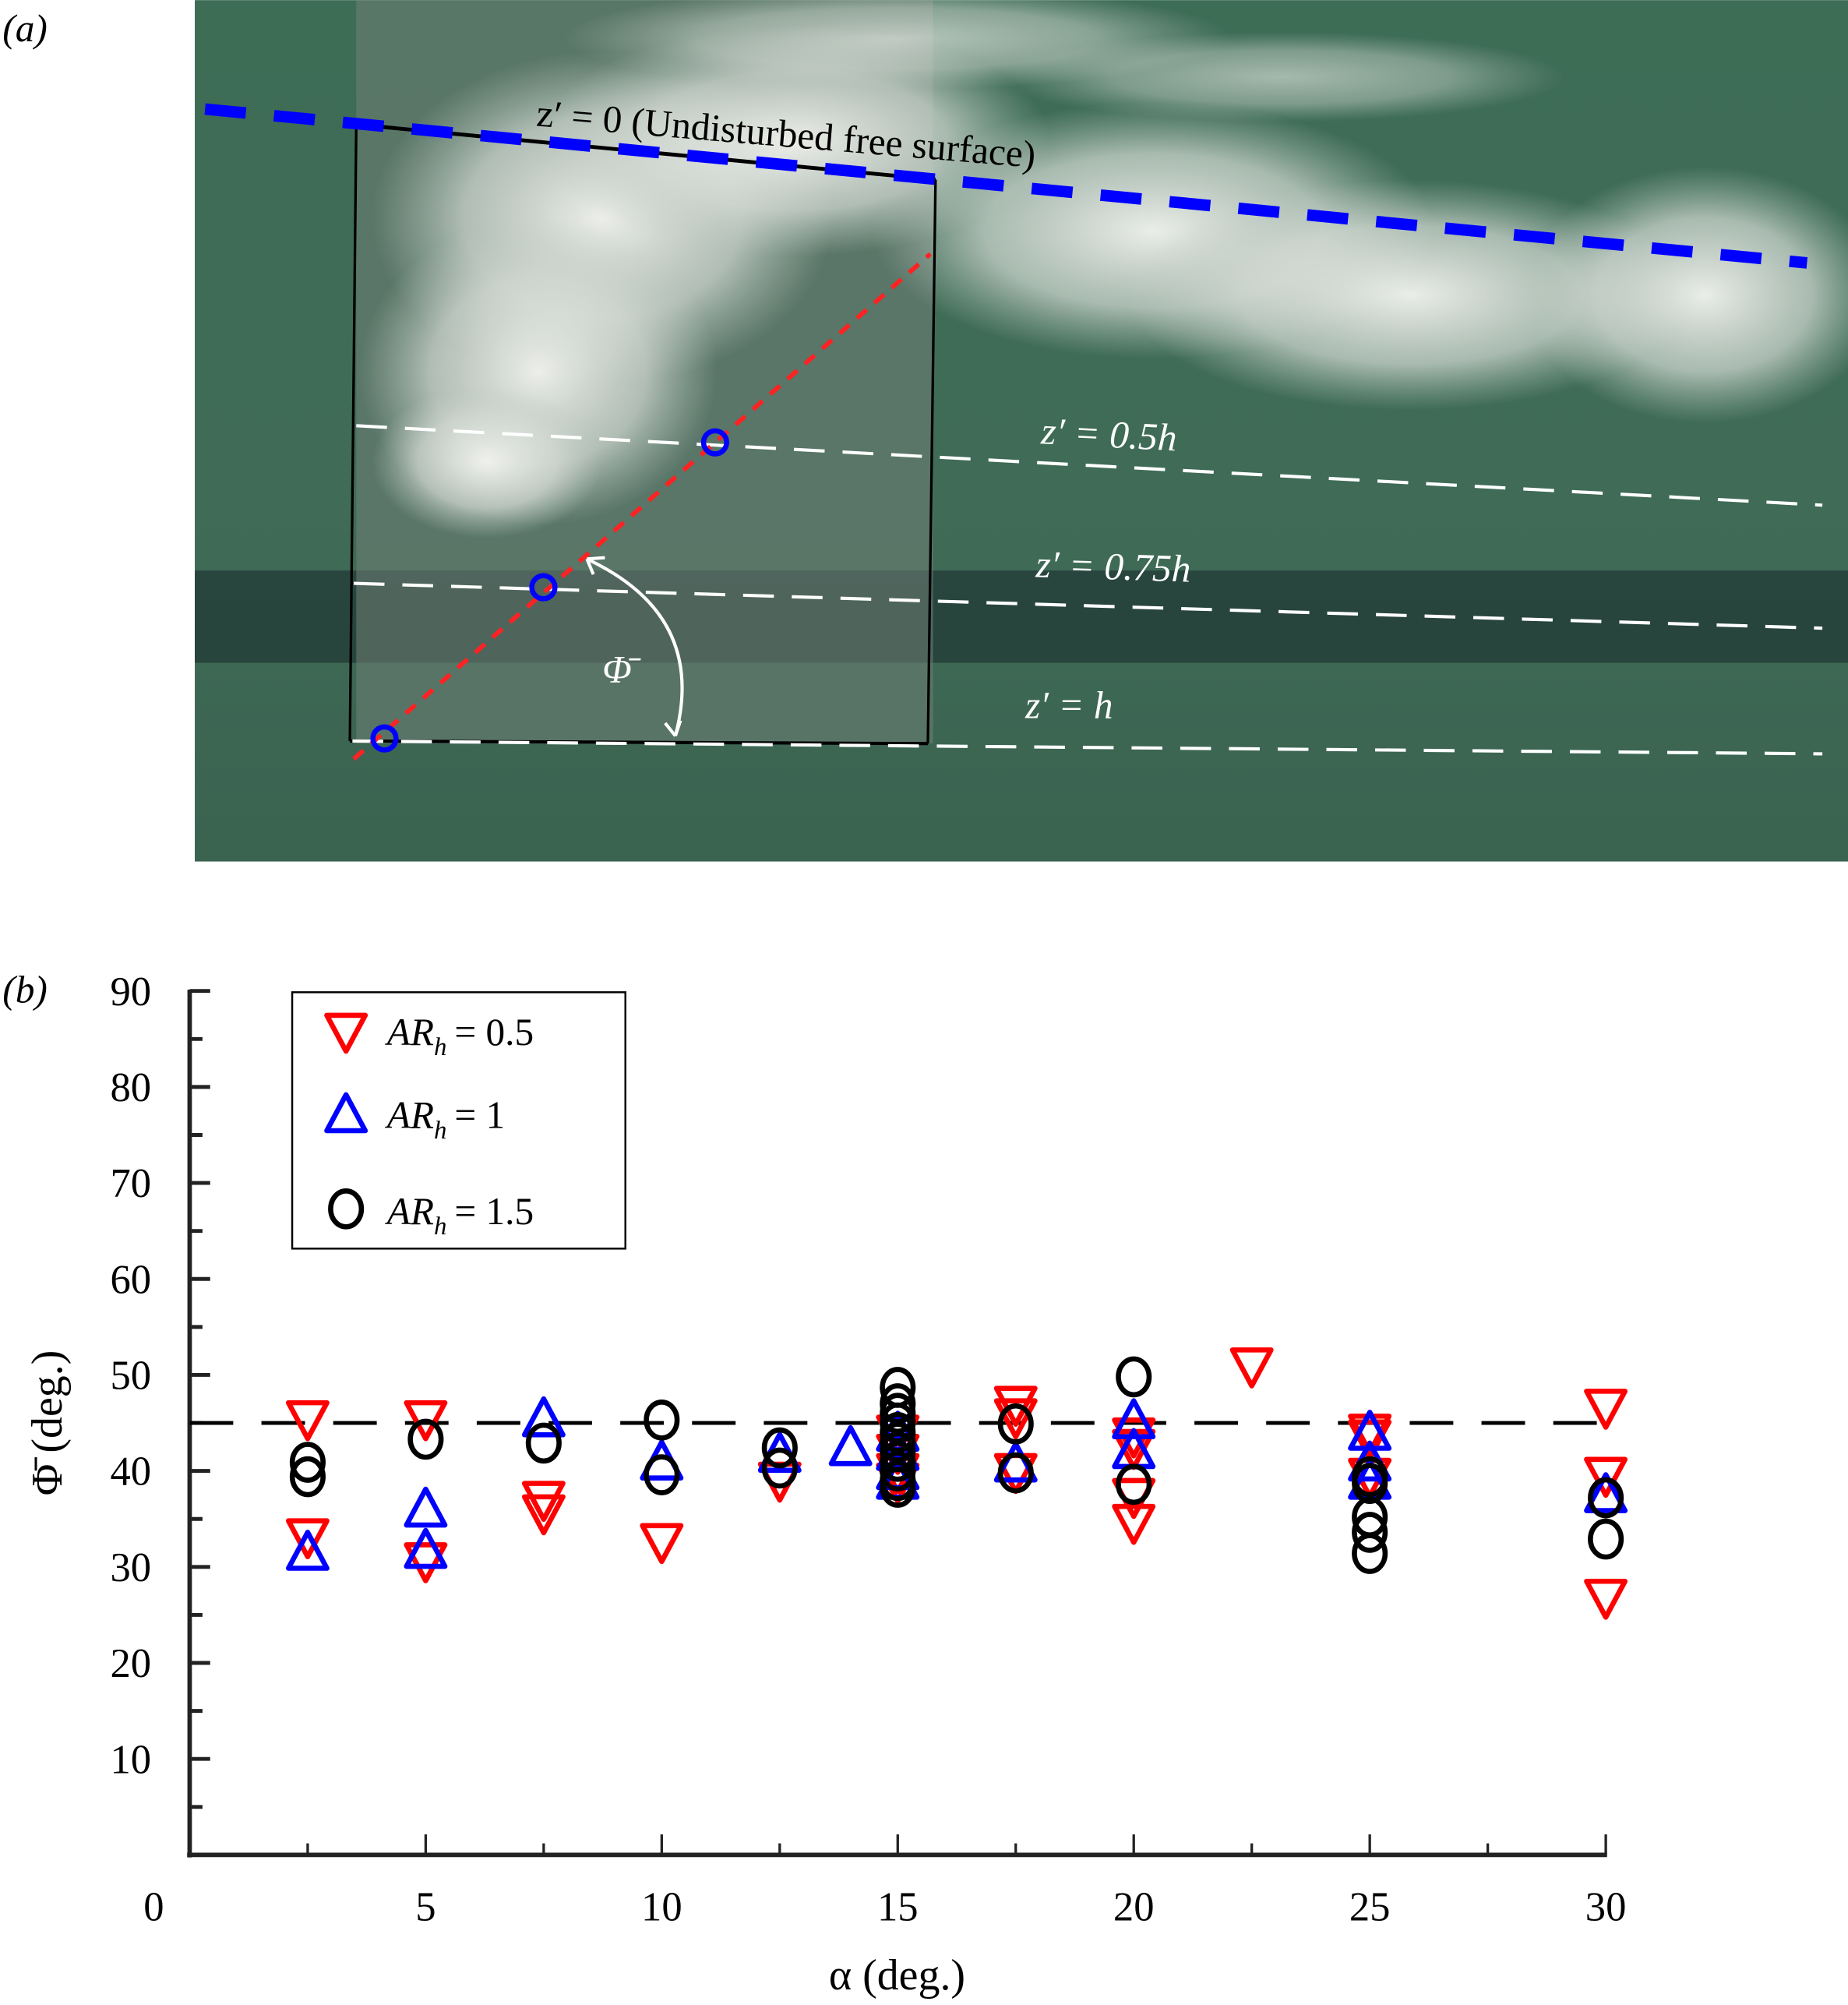 This screenshot has height=2005, width=1848. Describe the element at coordinates (130, 1376) in the screenshot. I see `y-tick-label: 50` at that location.